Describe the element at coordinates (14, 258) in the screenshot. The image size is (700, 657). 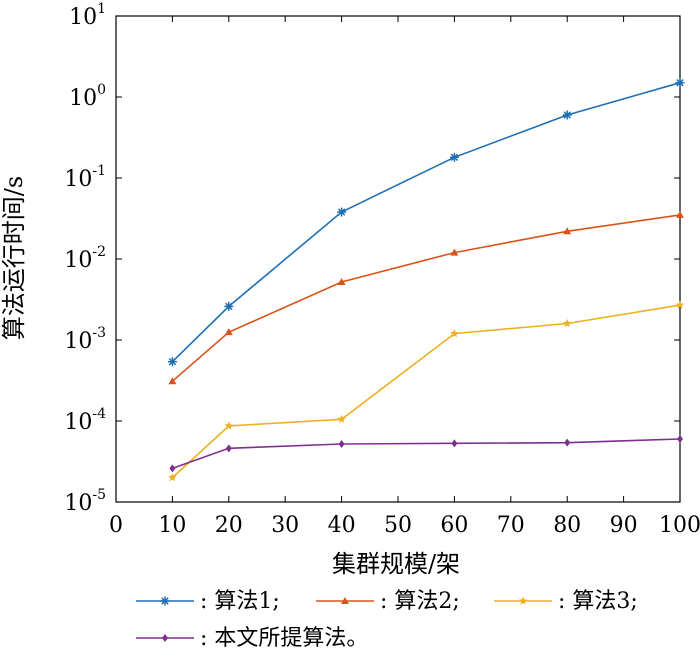
I see `y-axis-title: 算法运行时间/s` at that location.